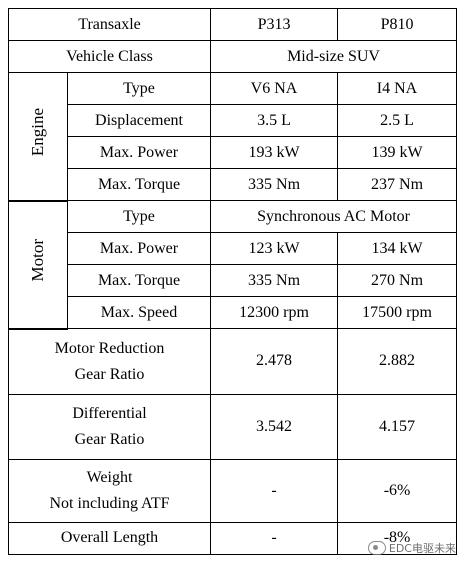  I want to click on engine-group-cell: Engine, so click(38, 137).